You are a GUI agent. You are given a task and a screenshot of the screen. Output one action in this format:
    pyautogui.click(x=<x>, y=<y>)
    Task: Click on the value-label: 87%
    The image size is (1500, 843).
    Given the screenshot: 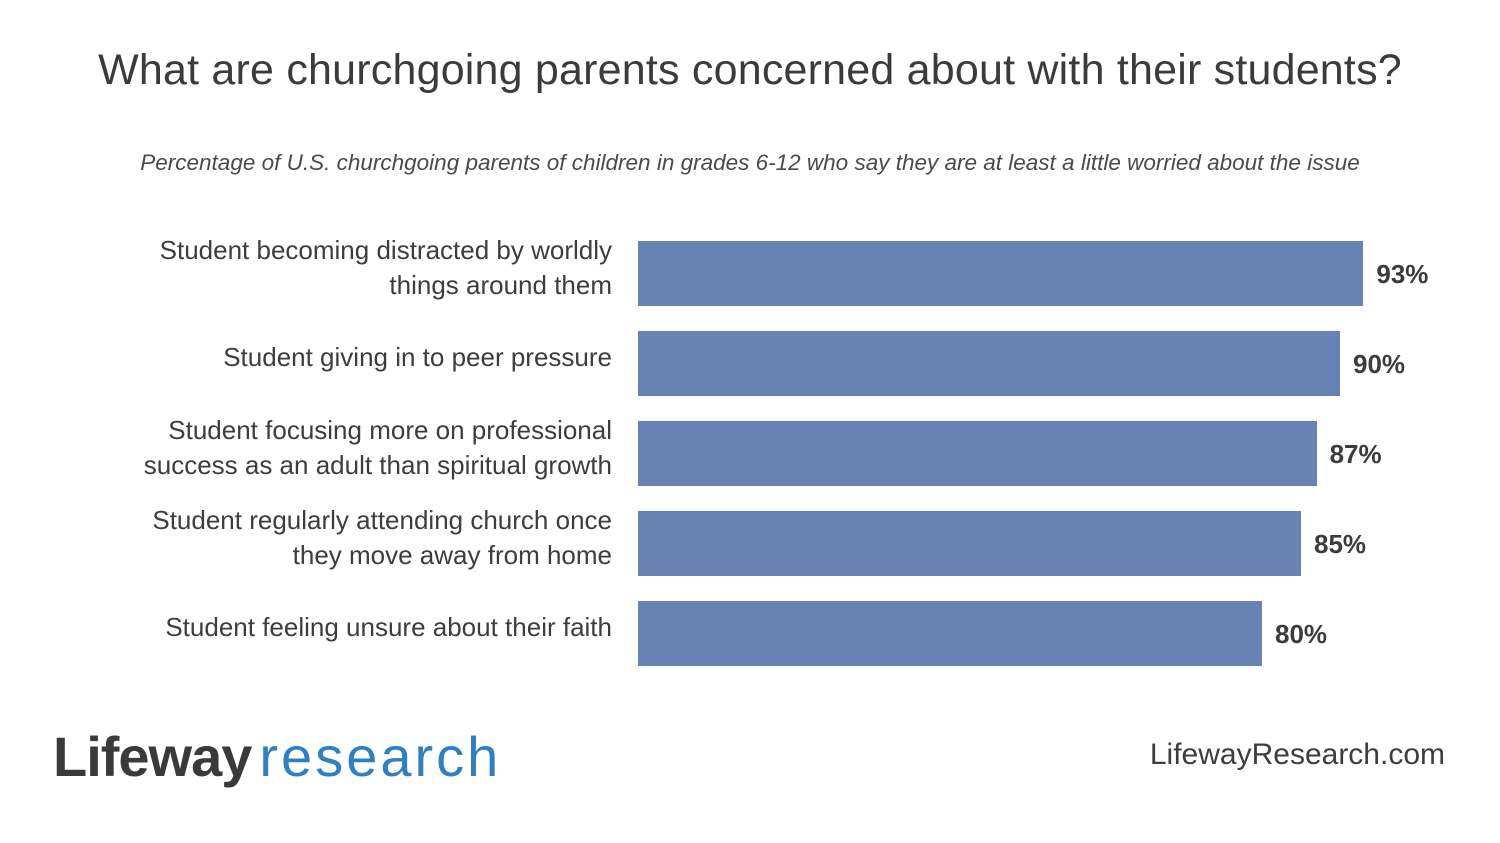 What is the action you would take?
    pyautogui.click(x=1355, y=453)
    